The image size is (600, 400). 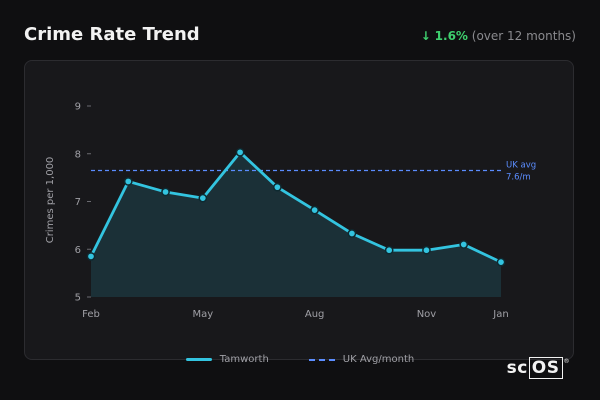 I want to click on x-tick-label: Aug, so click(x=315, y=314).